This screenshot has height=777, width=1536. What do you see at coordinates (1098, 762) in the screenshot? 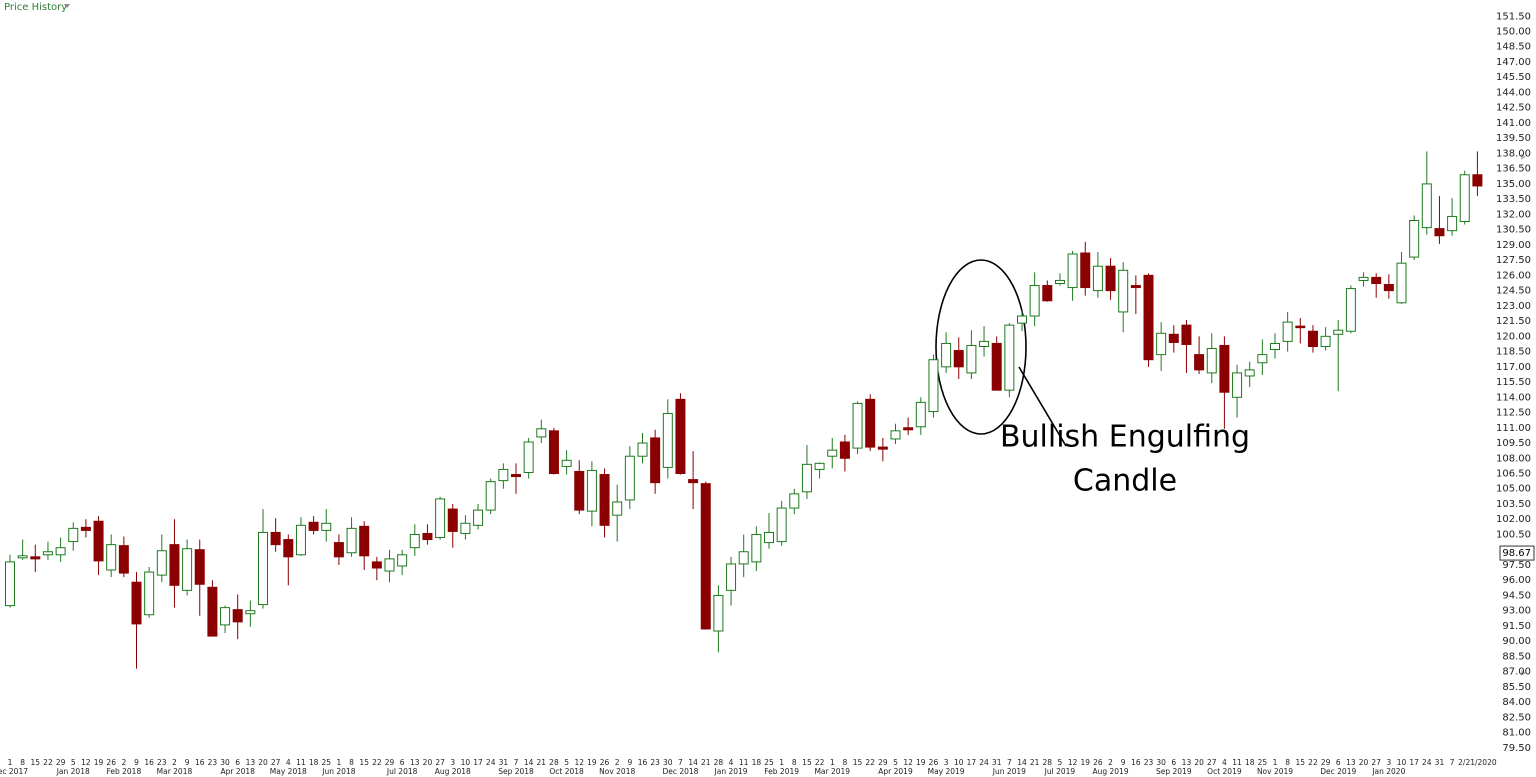
I see `x-tick-label: 26` at bounding box center [1098, 762].